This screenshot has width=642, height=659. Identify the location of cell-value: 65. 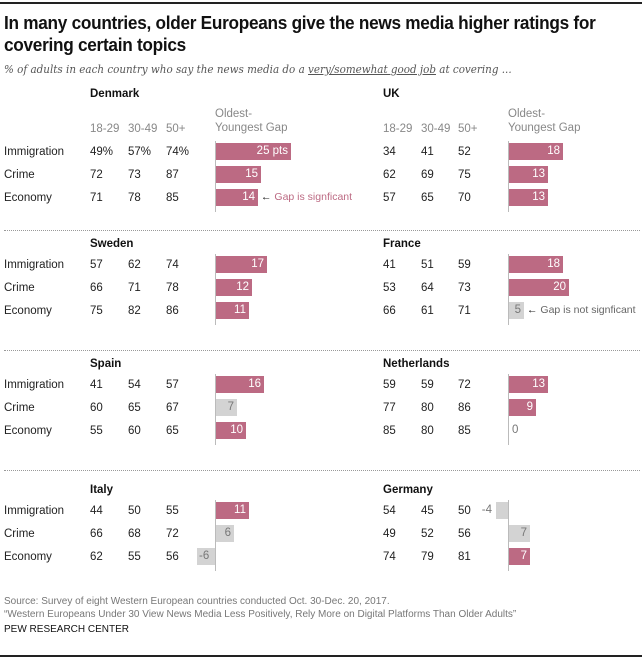
(172, 431).